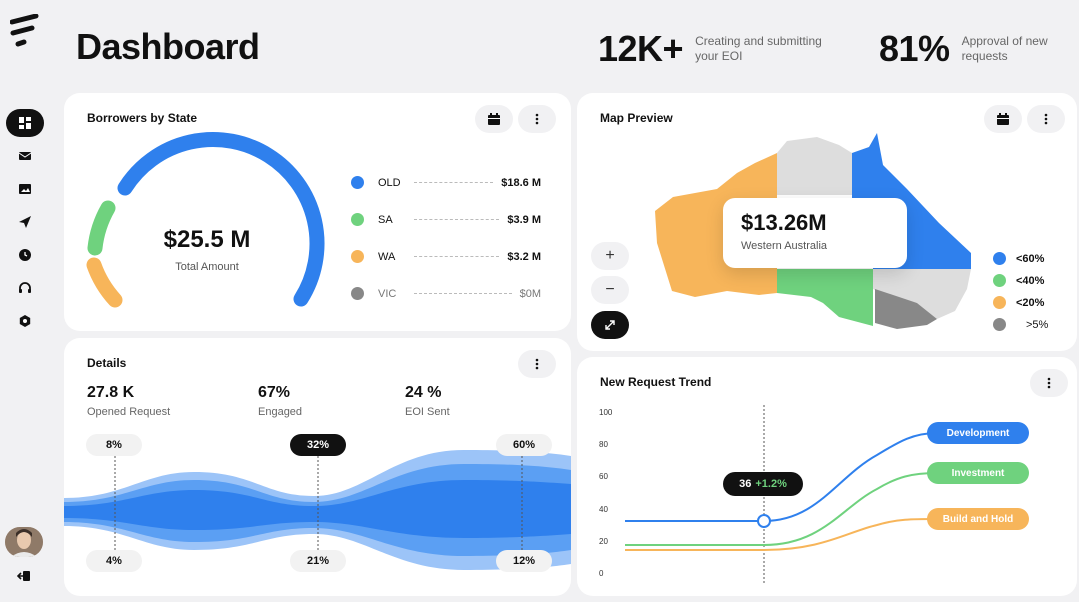  Describe the element at coordinates (1049, 383) in the screenshot. I see `trend-more-button` at that location.